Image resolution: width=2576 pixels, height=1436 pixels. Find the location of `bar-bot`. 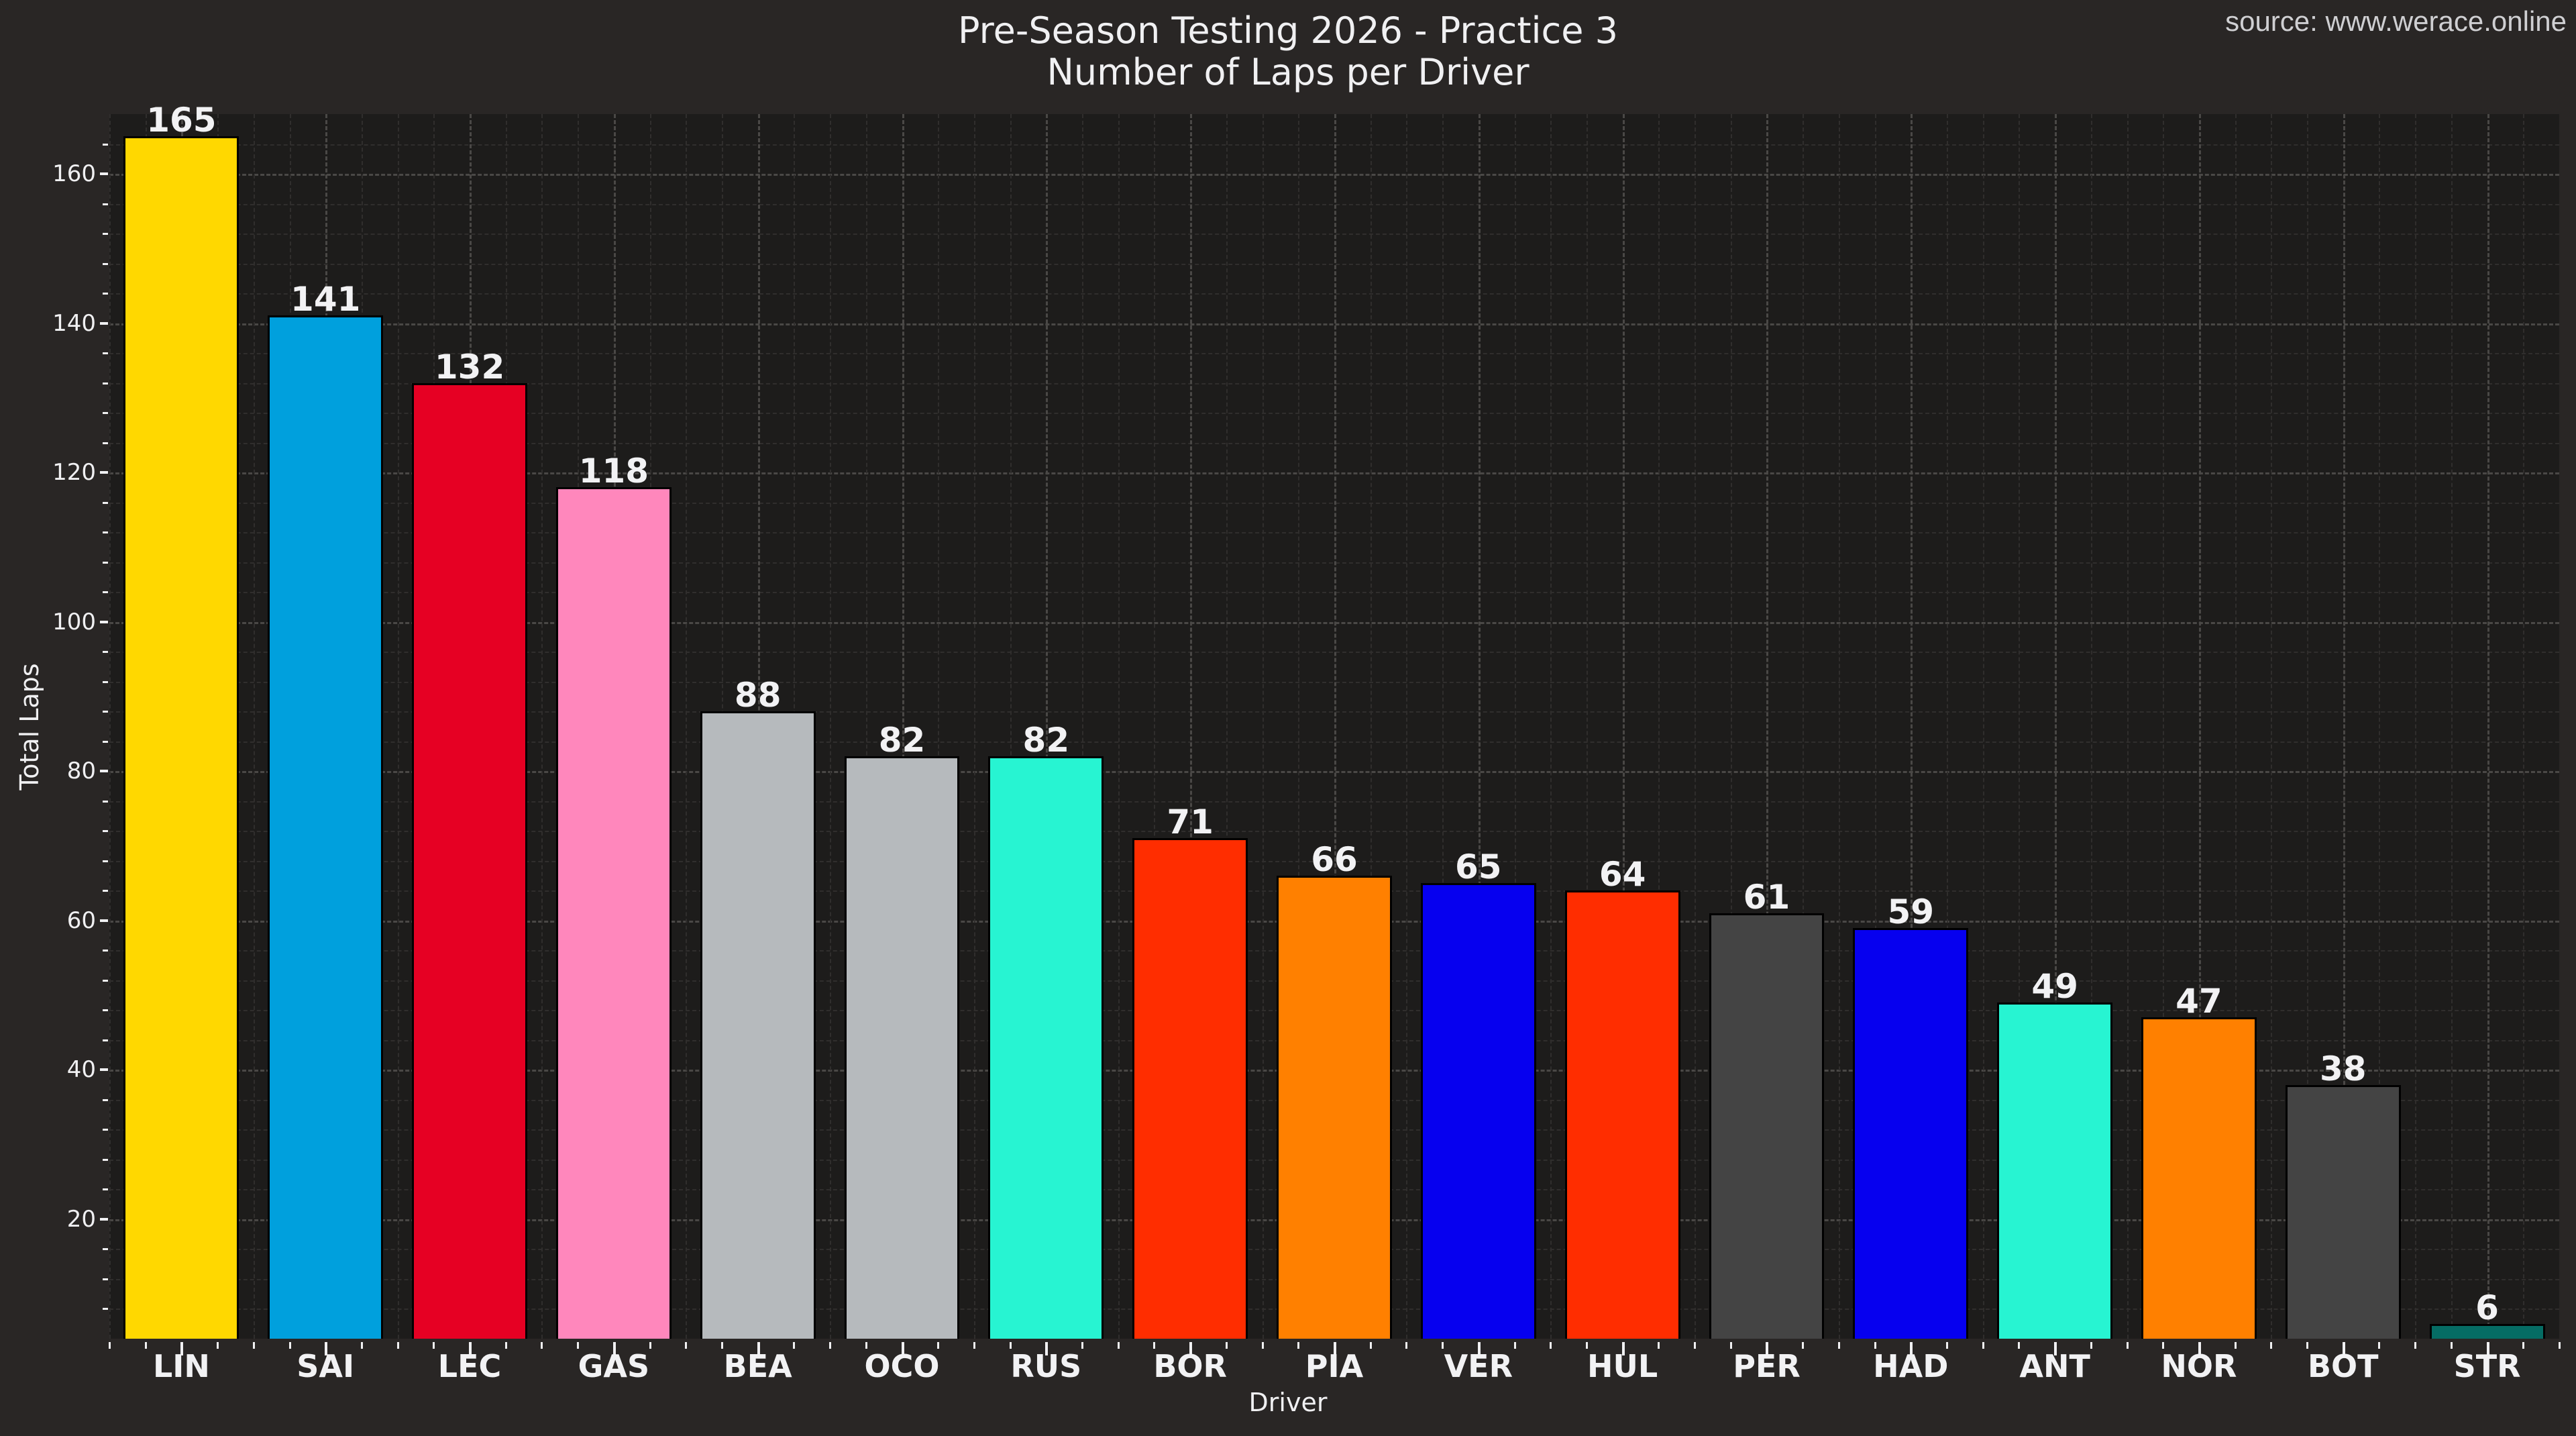

bar-bot is located at coordinates (2343, 1211).